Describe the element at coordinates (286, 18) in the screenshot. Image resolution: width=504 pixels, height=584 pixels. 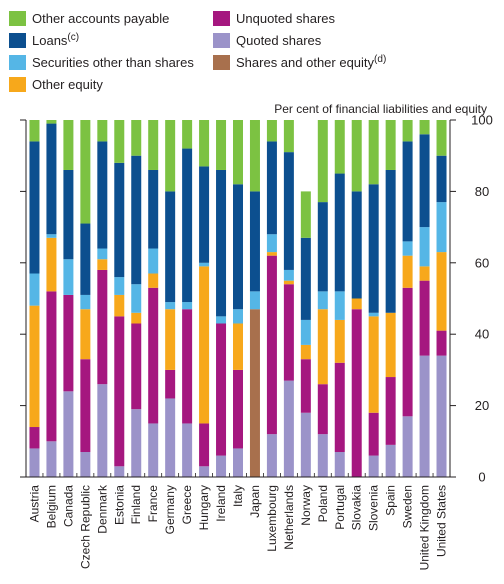
I see `legend-label: Unquoted shares` at that location.